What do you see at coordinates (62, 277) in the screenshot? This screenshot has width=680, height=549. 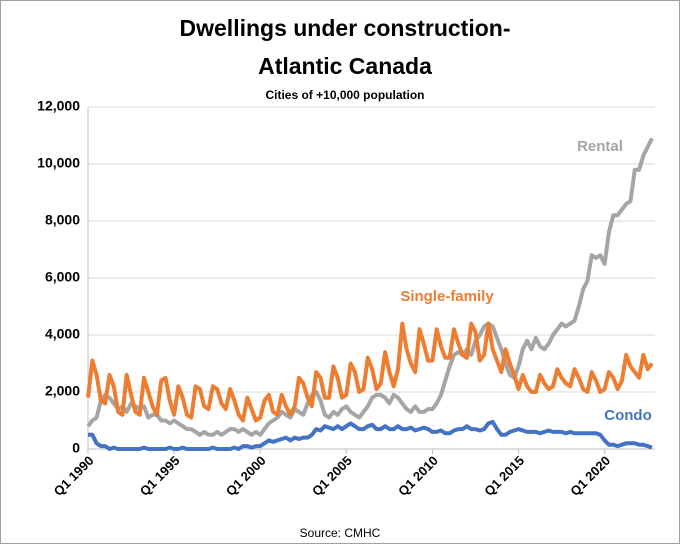 I see `y-tick-label: 6,000` at bounding box center [62, 277].